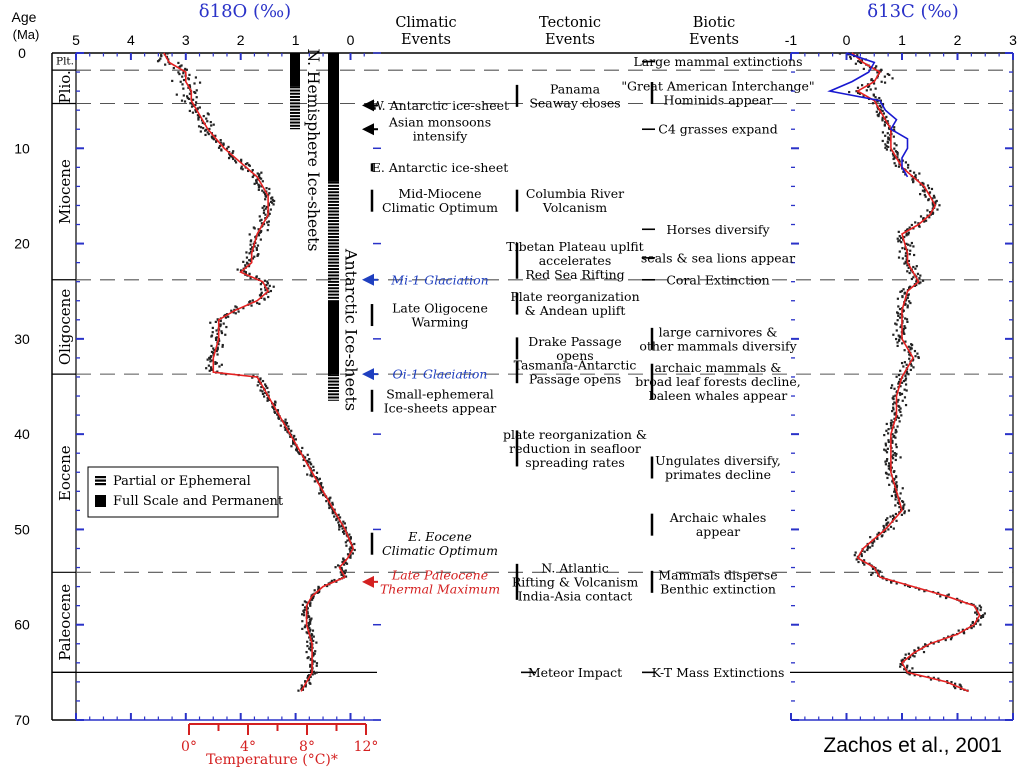 The height and width of the screenshot is (768, 1024). I want to click on climatic-event-text: W. Antarctic ice-sheet, so click(440, 105).